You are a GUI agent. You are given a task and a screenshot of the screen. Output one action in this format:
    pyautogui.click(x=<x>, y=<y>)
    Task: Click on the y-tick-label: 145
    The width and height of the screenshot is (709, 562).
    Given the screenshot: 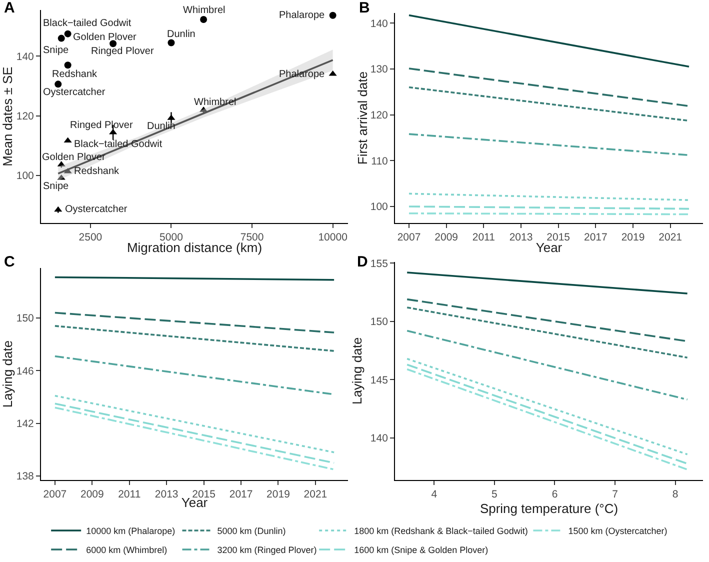 What is the action you would take?
    pyautogui.click(x=379, y=380)
    